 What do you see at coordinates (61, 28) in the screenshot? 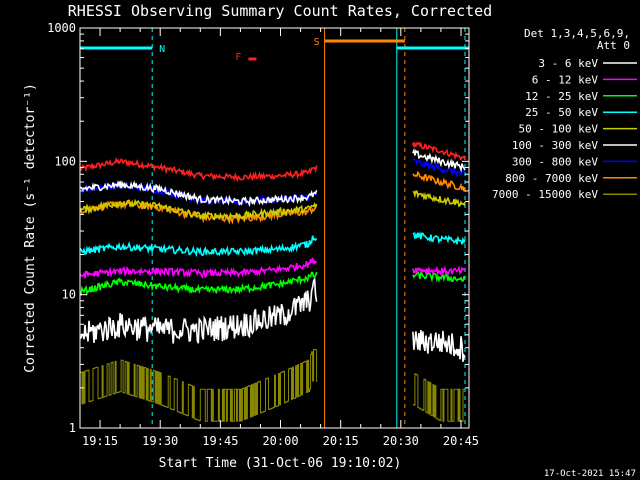
I see `y-tick-label-1000: 1000` at bounding box center [61, 28].